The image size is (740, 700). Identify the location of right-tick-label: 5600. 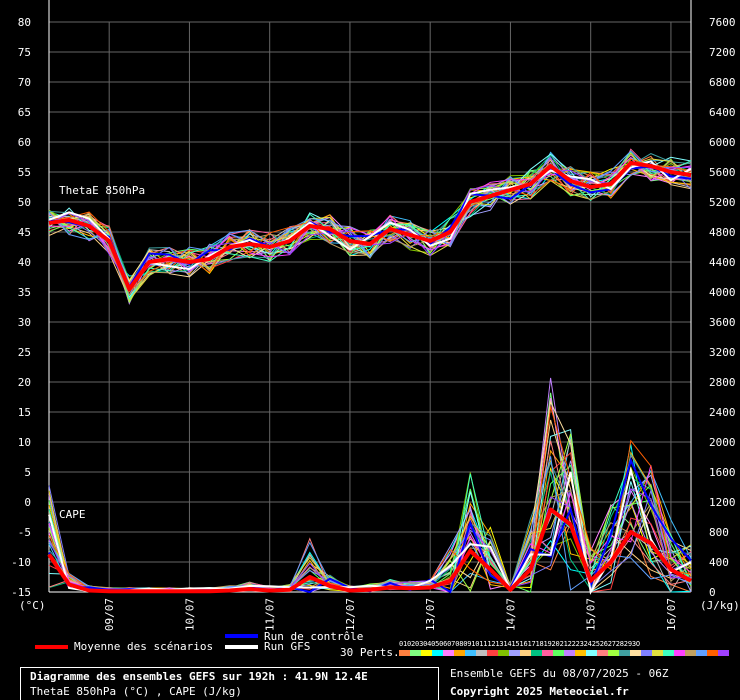
(722, 172).